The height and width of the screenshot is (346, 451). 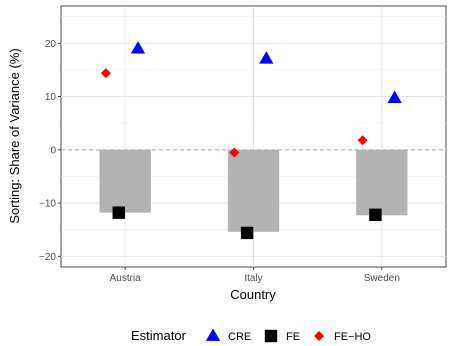 What do you see at coordinates (352, 337) in the screenshot?
I see `legend-label-diamond: FE−HO` at bounding box center [352, 337].